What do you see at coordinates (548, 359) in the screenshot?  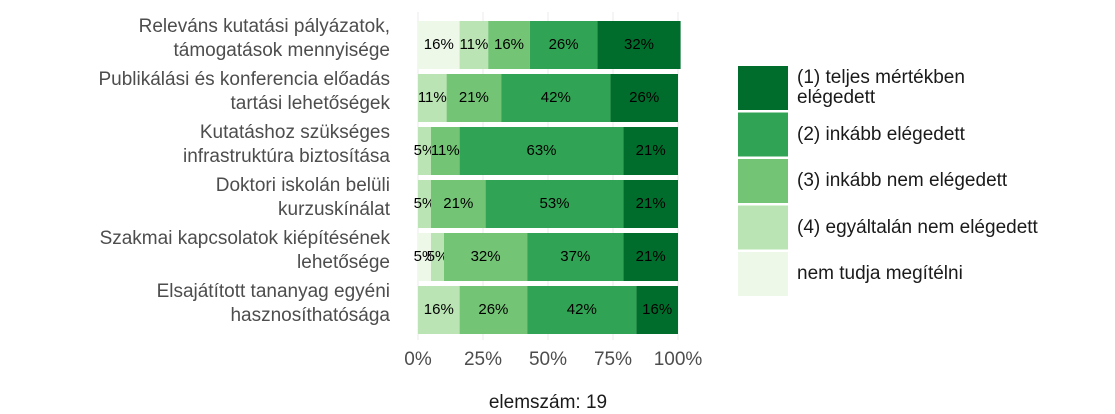 I see `x-tick-label: 50%` at bounding box center [548, 359].